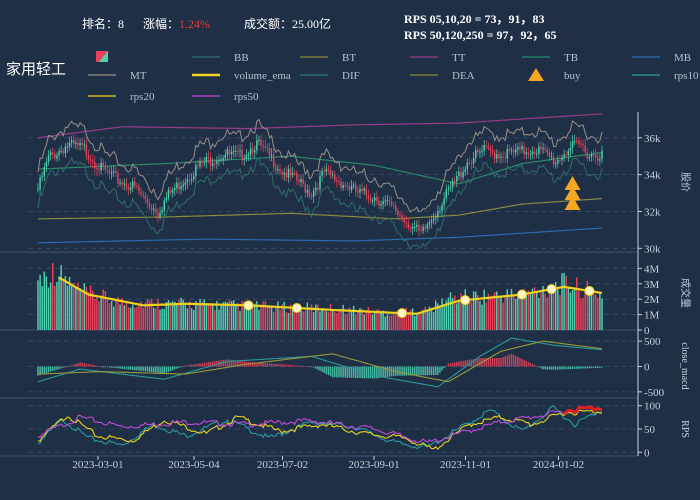 Image resolution: width=700 pixels, height=500 pixels. Describe the element at coordinates (373, 465) in the screenshot. I see `x-tick-label: 2023-09-01` at that location.